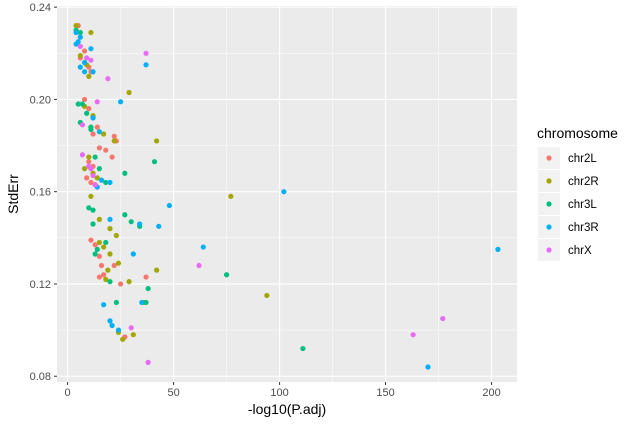 The width and height of the screenshot is (640, 425). Describe the element at coordinates (40, 100) in the screenshot. I see `y-tick-label: 0.20` at that location.